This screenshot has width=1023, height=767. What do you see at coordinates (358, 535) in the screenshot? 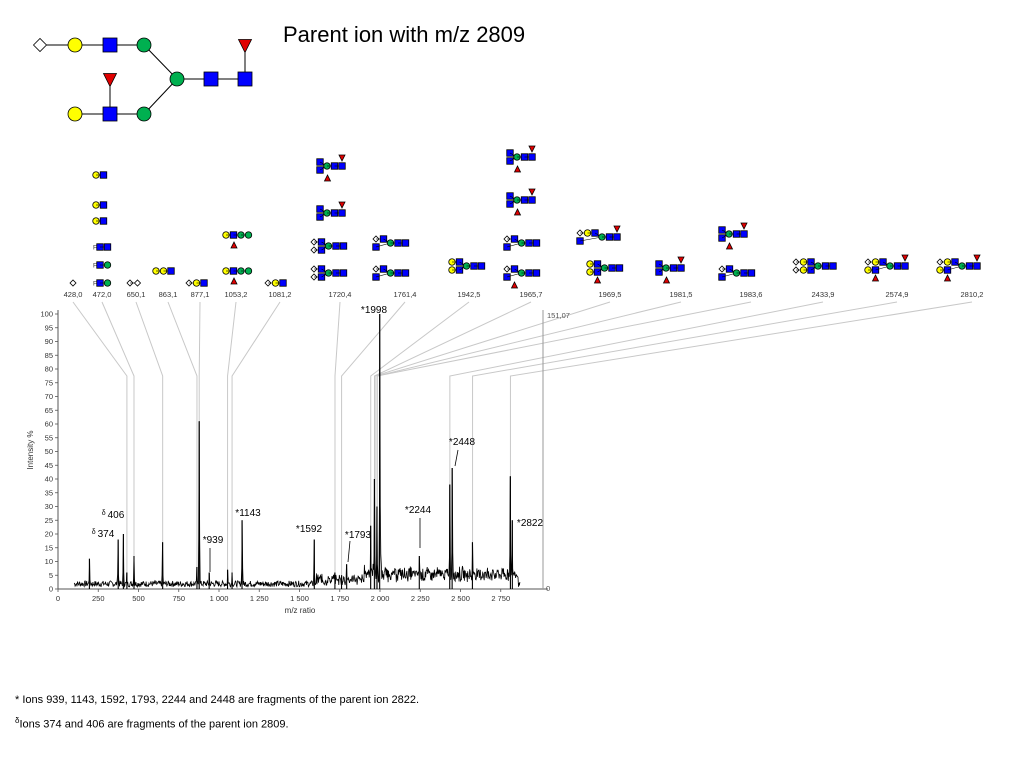
I see `peak-annotation: *1793` at bounding box center [358, 535].